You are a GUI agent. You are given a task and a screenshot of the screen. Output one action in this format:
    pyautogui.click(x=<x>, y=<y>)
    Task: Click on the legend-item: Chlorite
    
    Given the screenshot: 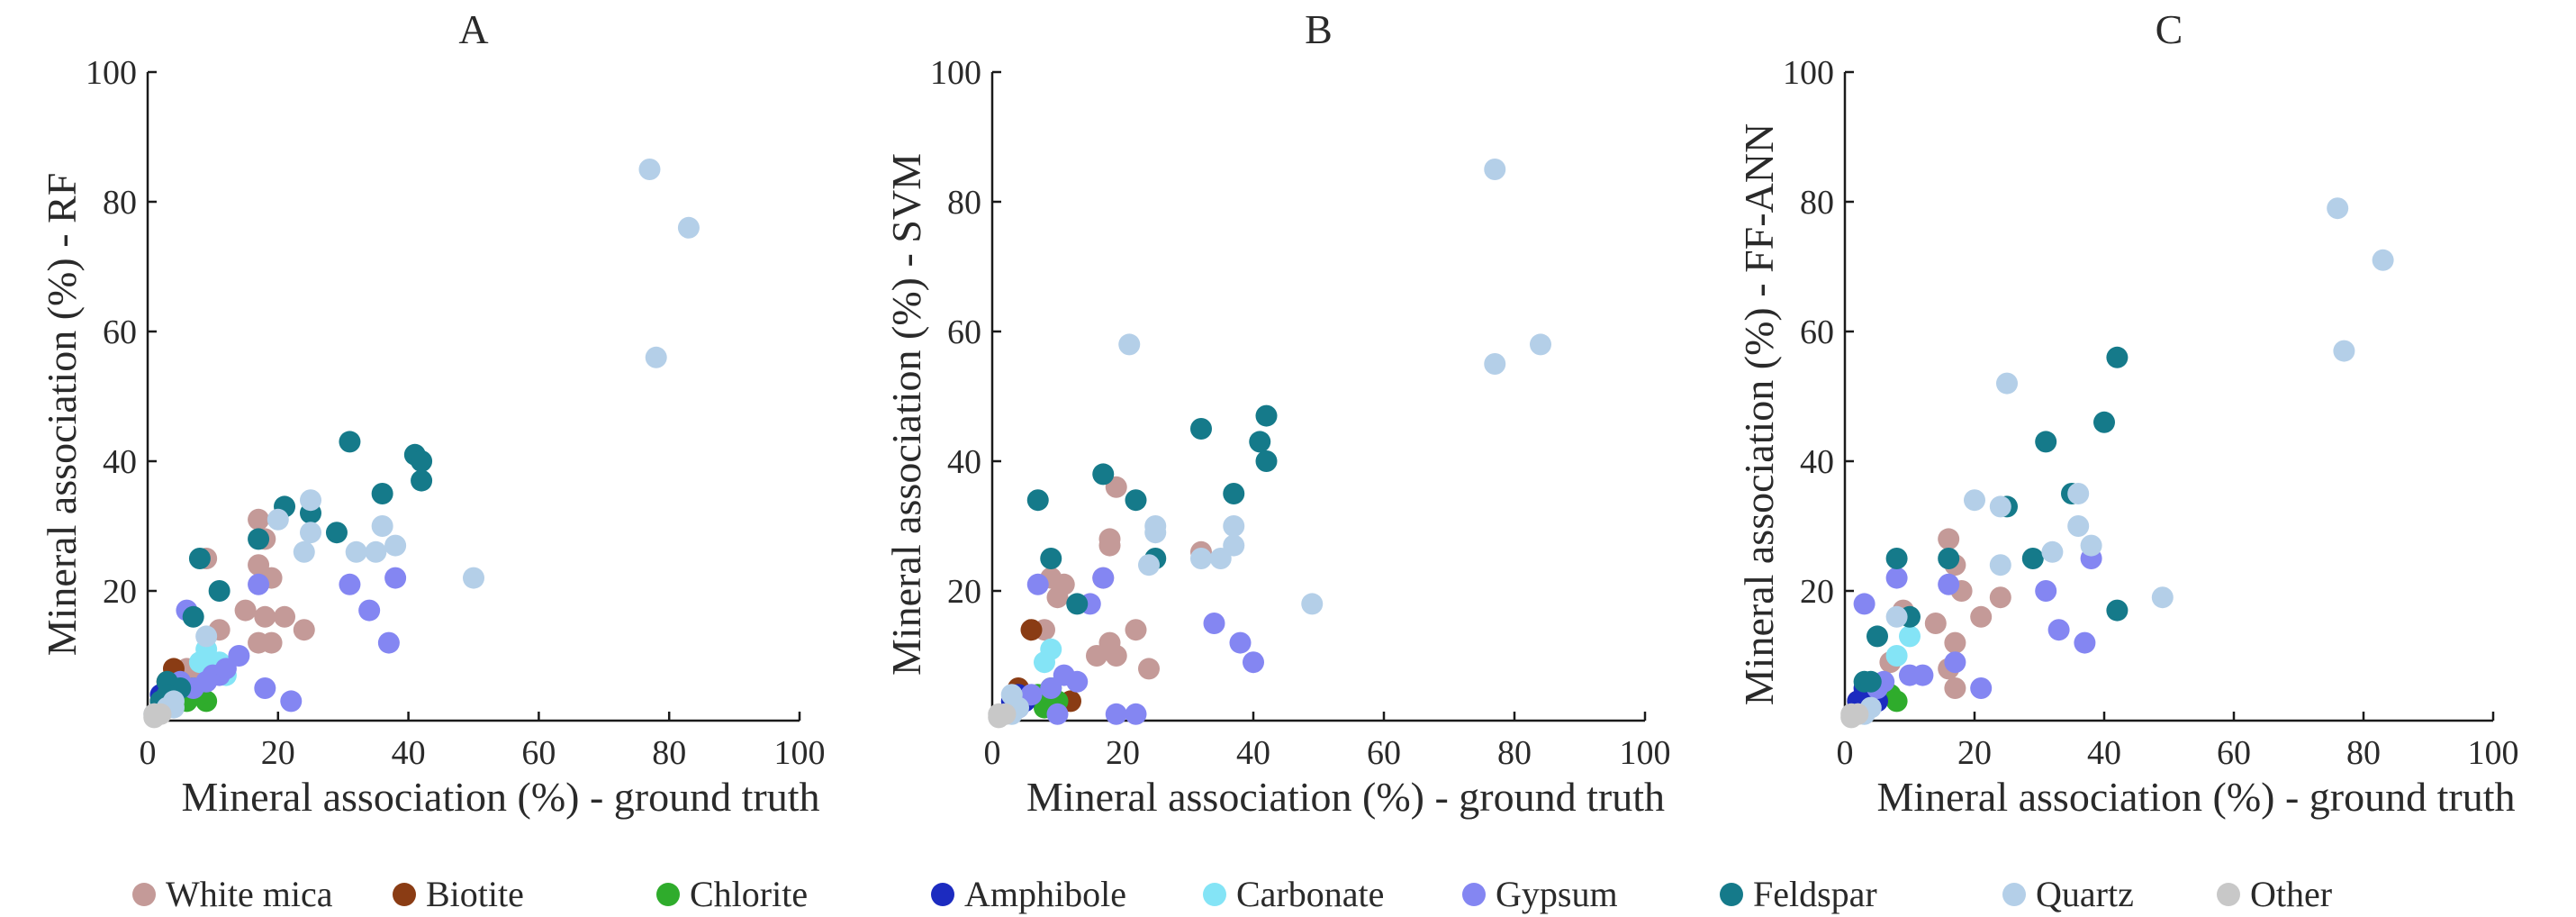 What is the action you would take?
    pyautogui.click(x=732, y=894)
    